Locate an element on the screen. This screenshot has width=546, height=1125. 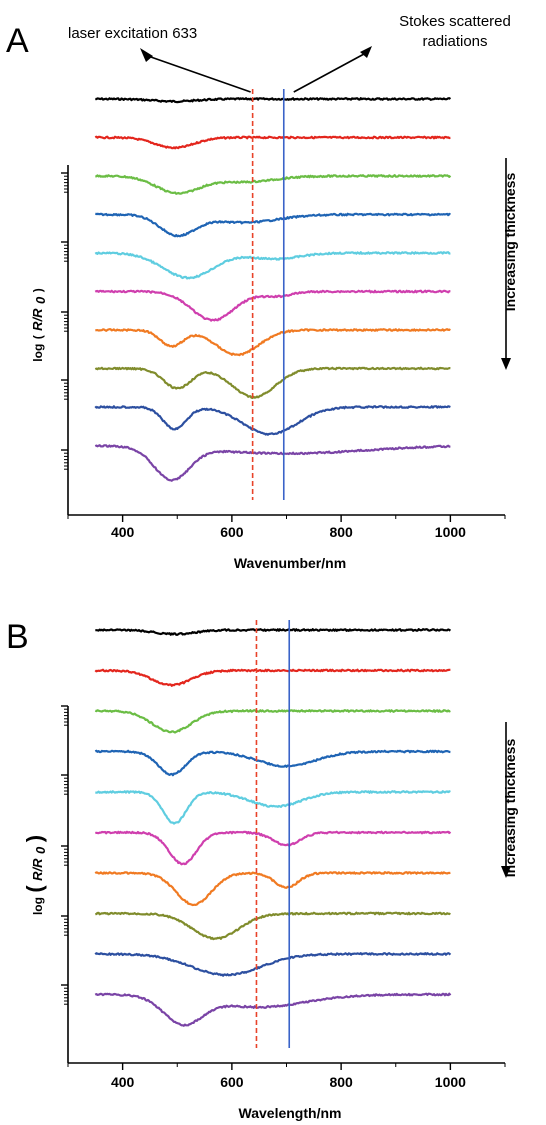
x-axis-title: Wavenumber/nm is located at coordinates (290, 563).